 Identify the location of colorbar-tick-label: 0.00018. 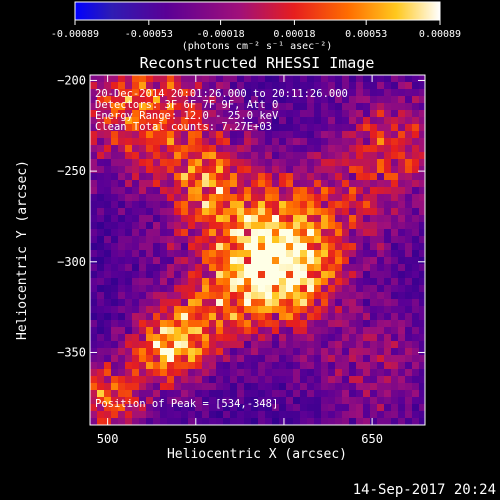
(294, 34).